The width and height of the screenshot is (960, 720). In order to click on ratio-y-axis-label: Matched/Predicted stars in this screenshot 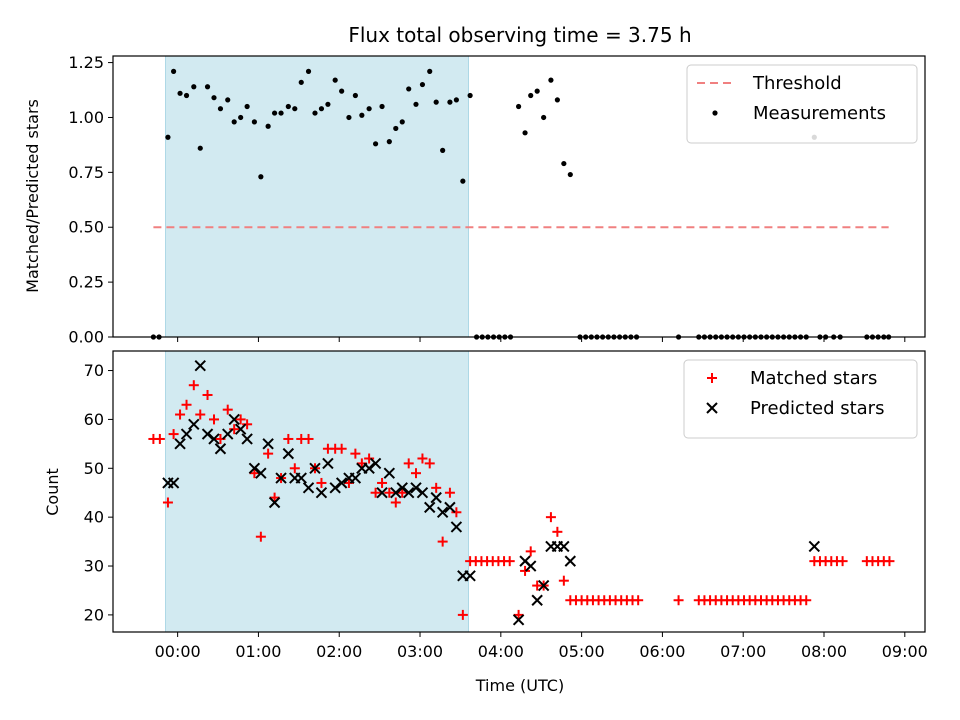, I will do `click(32, 196)`.